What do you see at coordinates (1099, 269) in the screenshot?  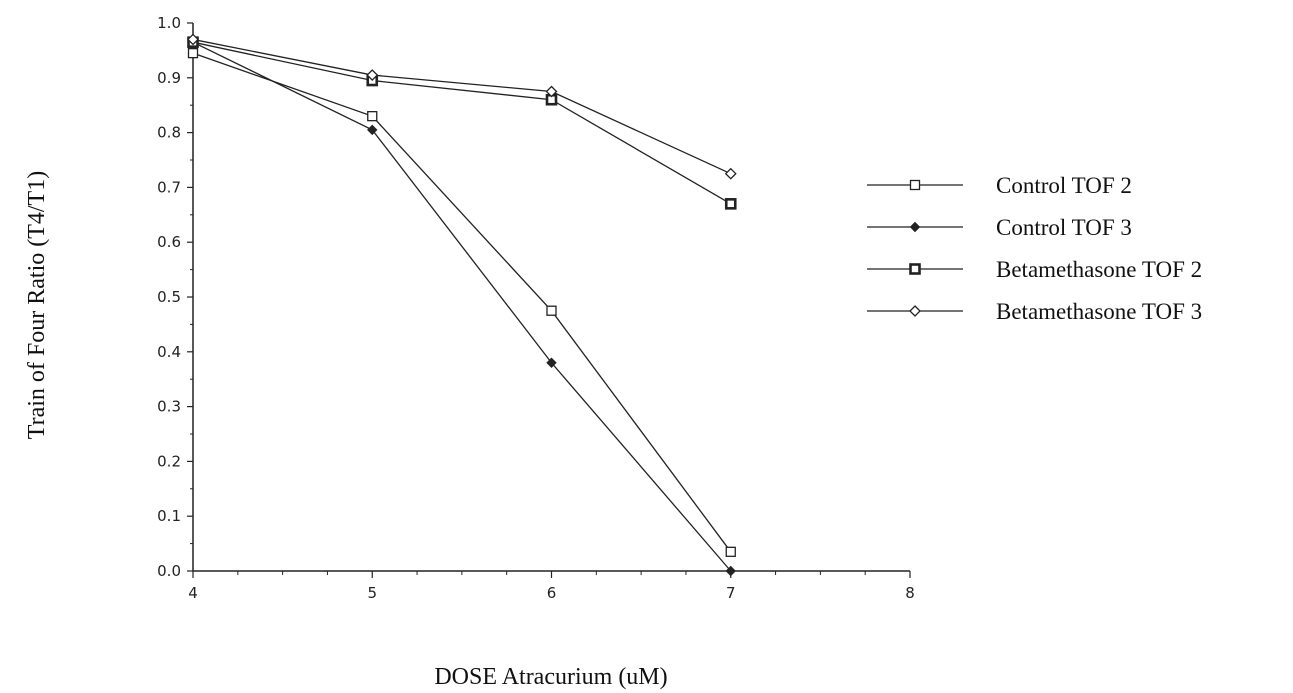 I see `legend-label: Betamethasone TOF 2` at bounding box center [1099, 269].